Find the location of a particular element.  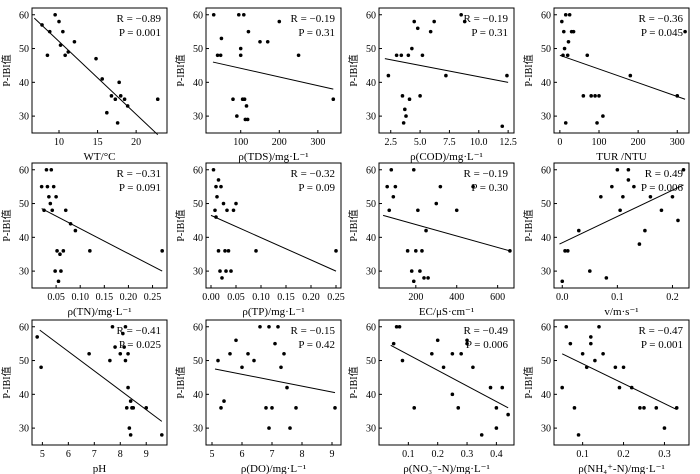

regression-line is located at coordinates (101, 375).